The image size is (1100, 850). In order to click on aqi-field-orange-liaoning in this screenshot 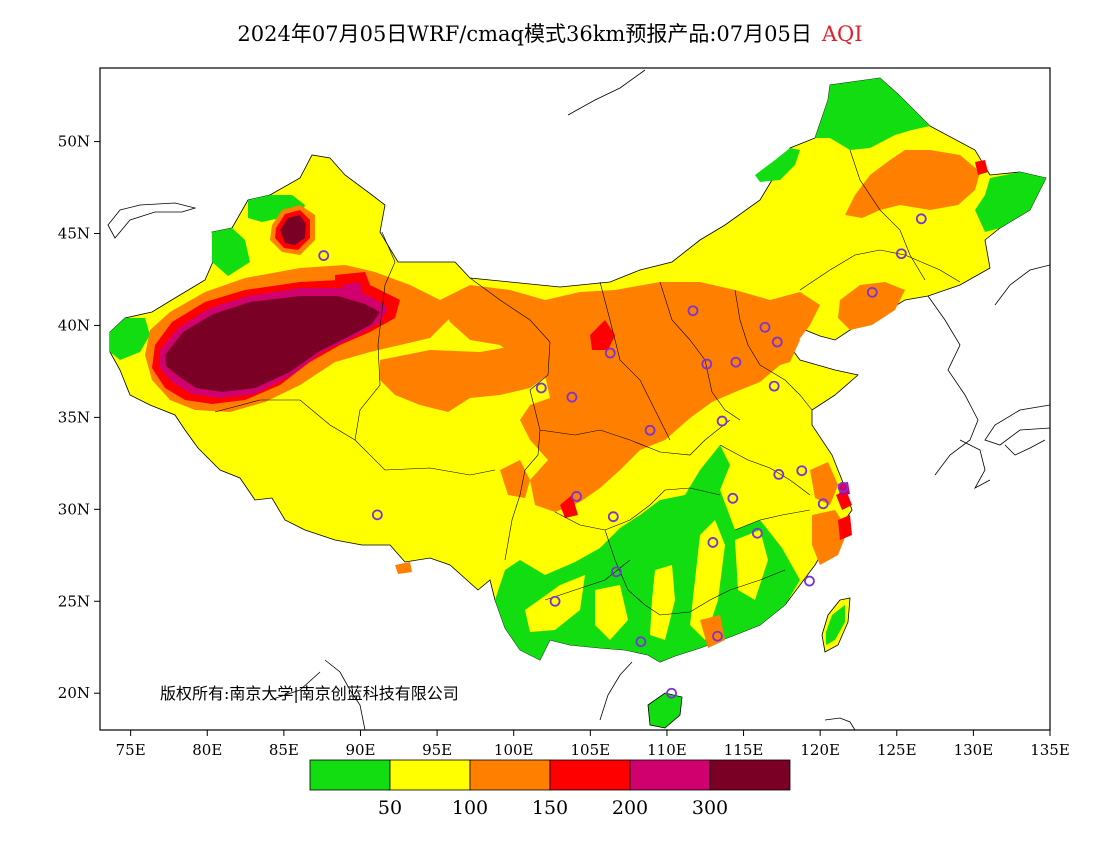, I will do `click(871, 306)`.